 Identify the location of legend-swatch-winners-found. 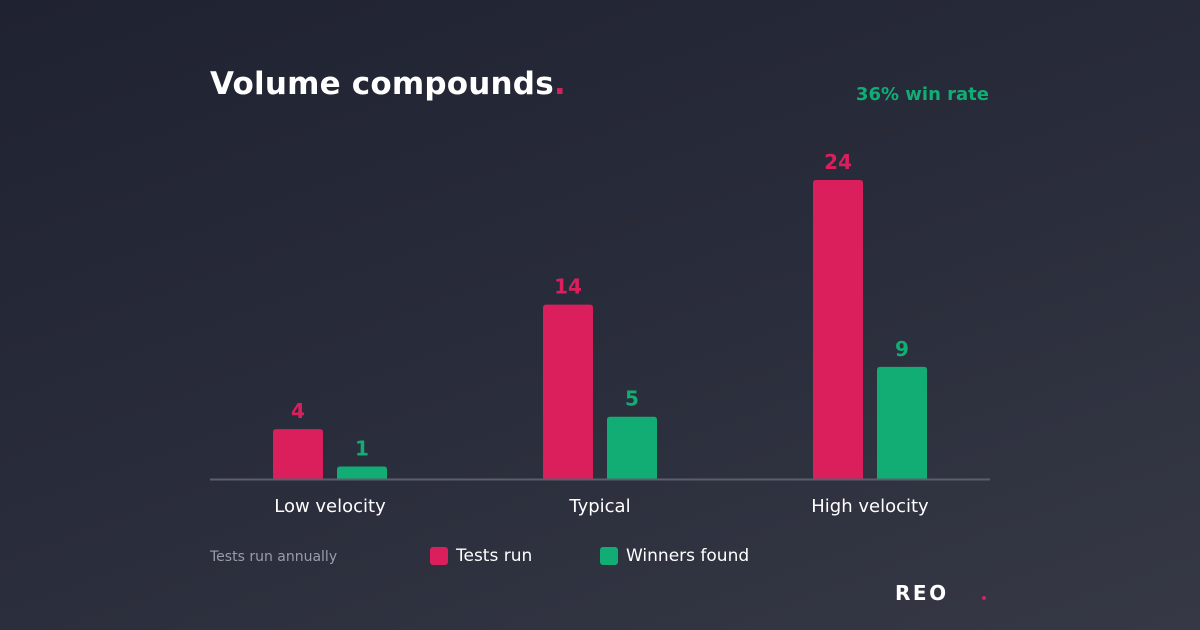
(609, 556).